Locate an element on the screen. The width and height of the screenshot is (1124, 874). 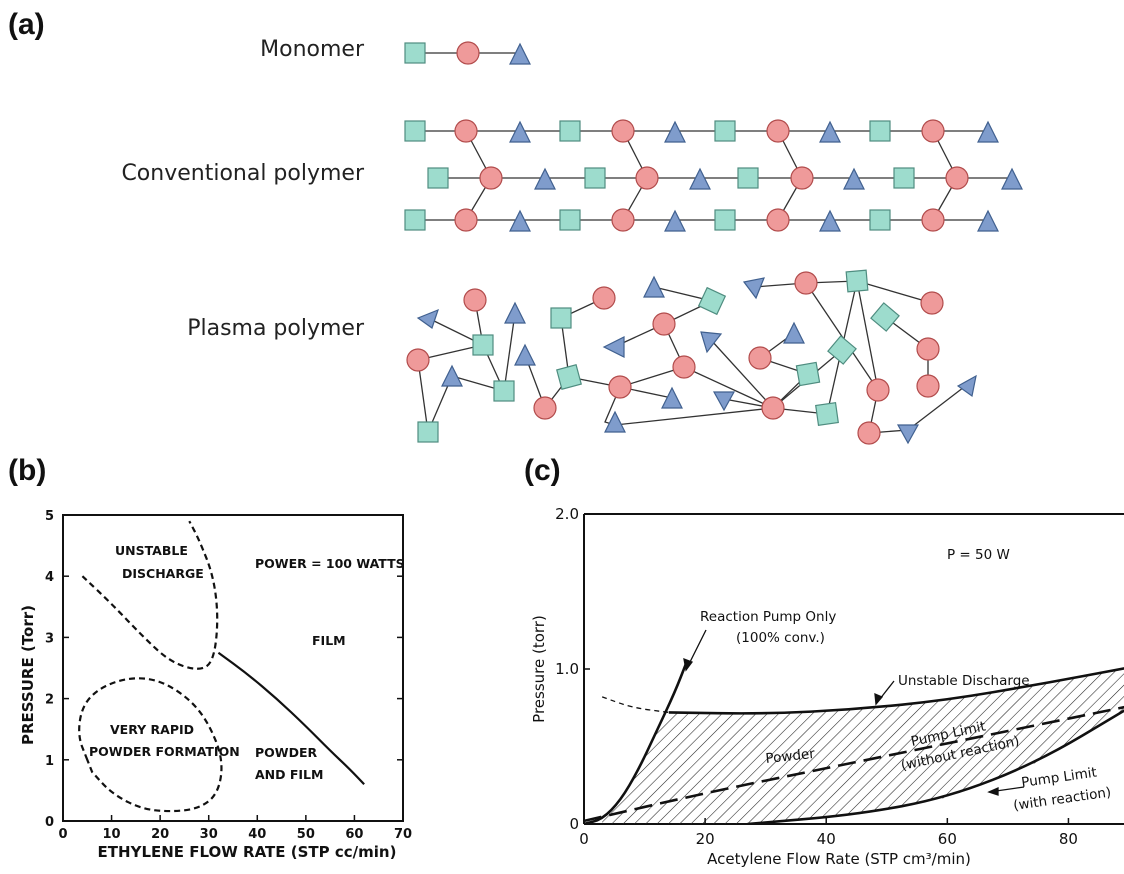
triangle-unit-icon is located at coordinates (520, 53).